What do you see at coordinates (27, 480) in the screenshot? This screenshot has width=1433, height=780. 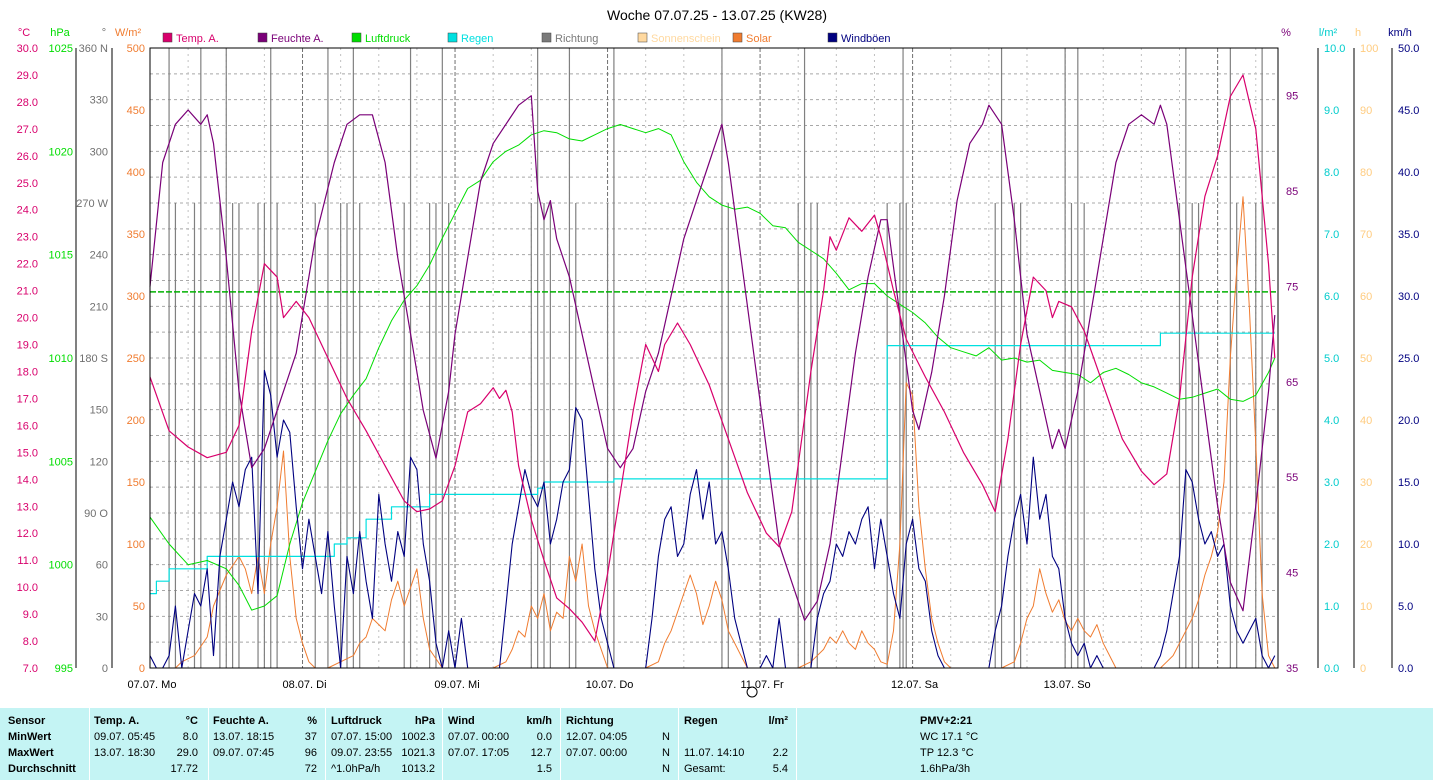 I see `temp-axis-tick-label: 14.0` at bounding box center [27, 480].